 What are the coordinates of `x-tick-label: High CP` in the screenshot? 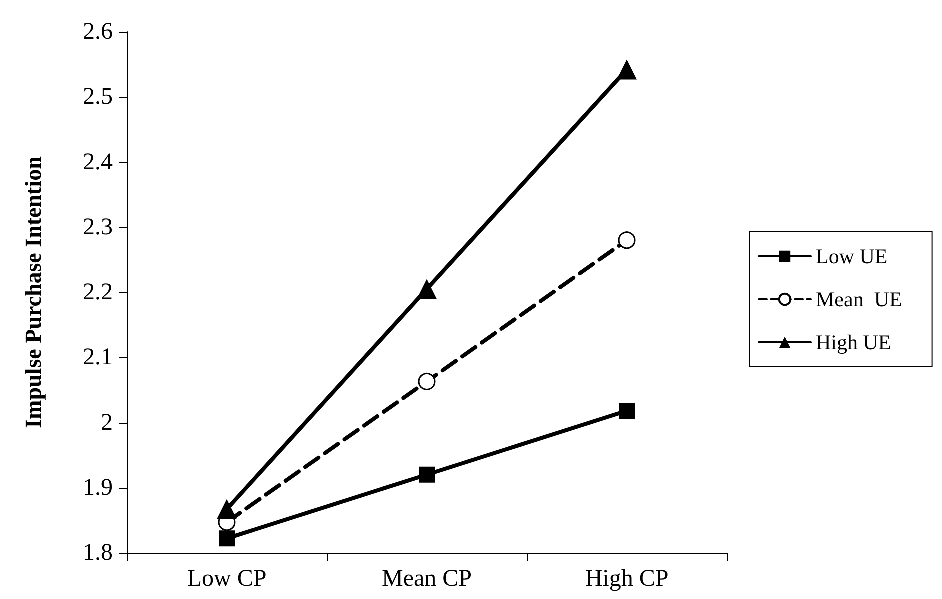 It's located at (627, 579).